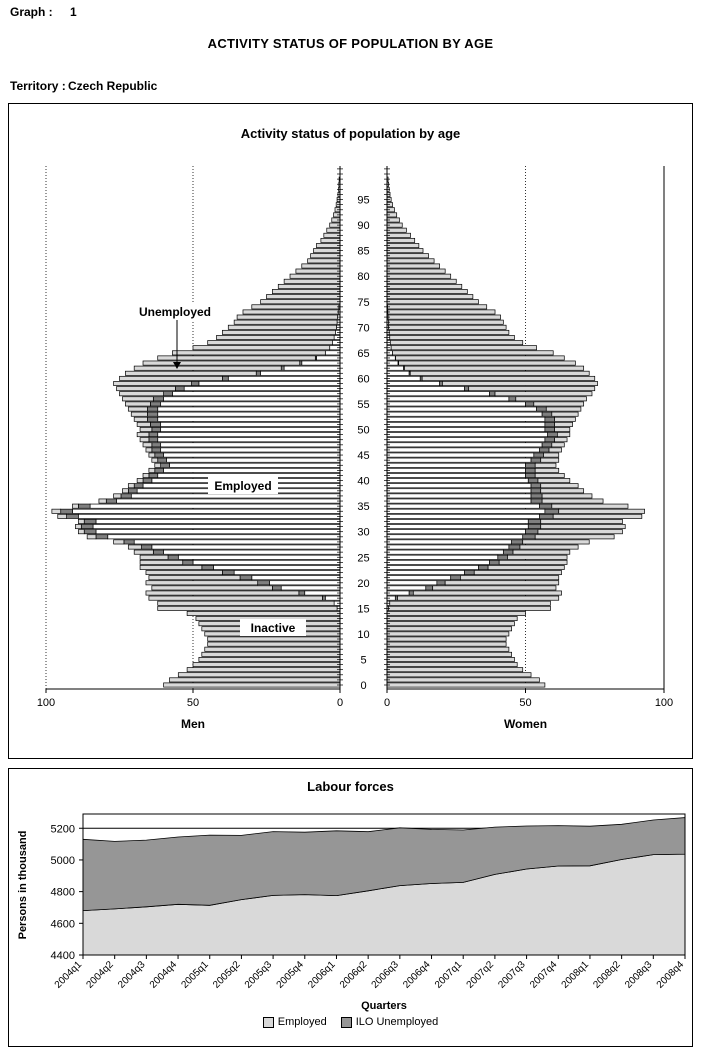 The width and height of the screenshot is (701, 1051). I want to click on age-tick-label: 25, so click(363, 558).